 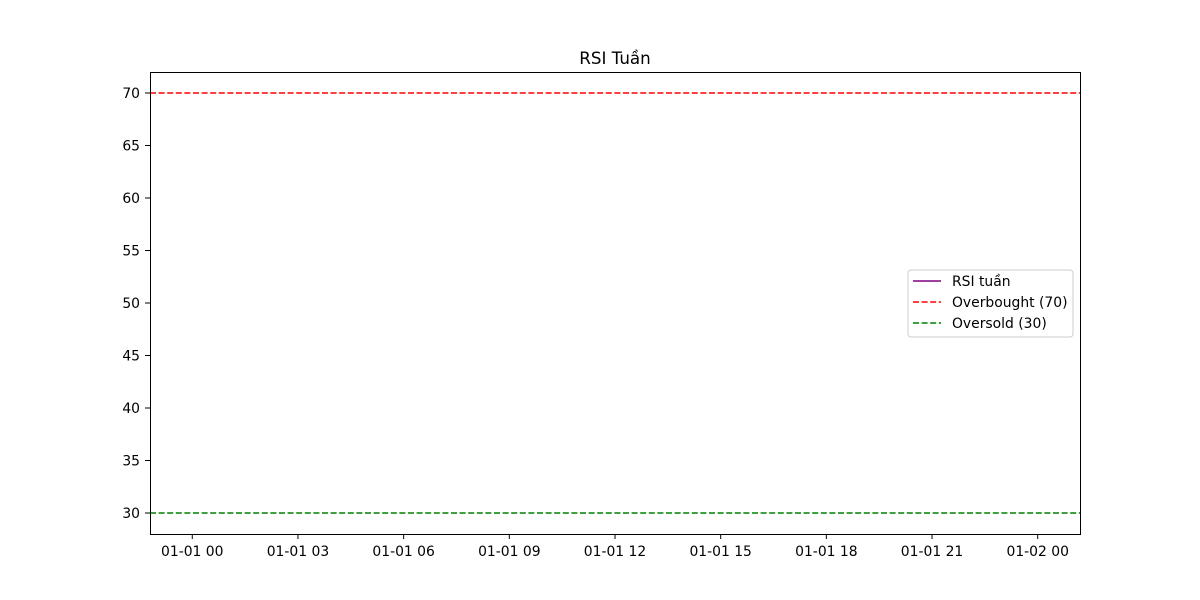 I want to click on y-tick-label: 30, so click(x=131, y=514).